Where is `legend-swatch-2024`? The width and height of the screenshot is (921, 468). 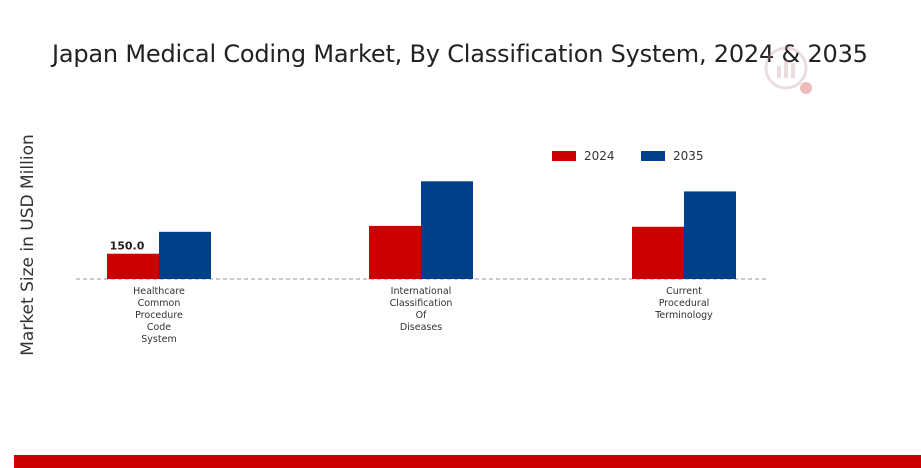
legend-swatch-2024 is located at coordinates (564, 156).